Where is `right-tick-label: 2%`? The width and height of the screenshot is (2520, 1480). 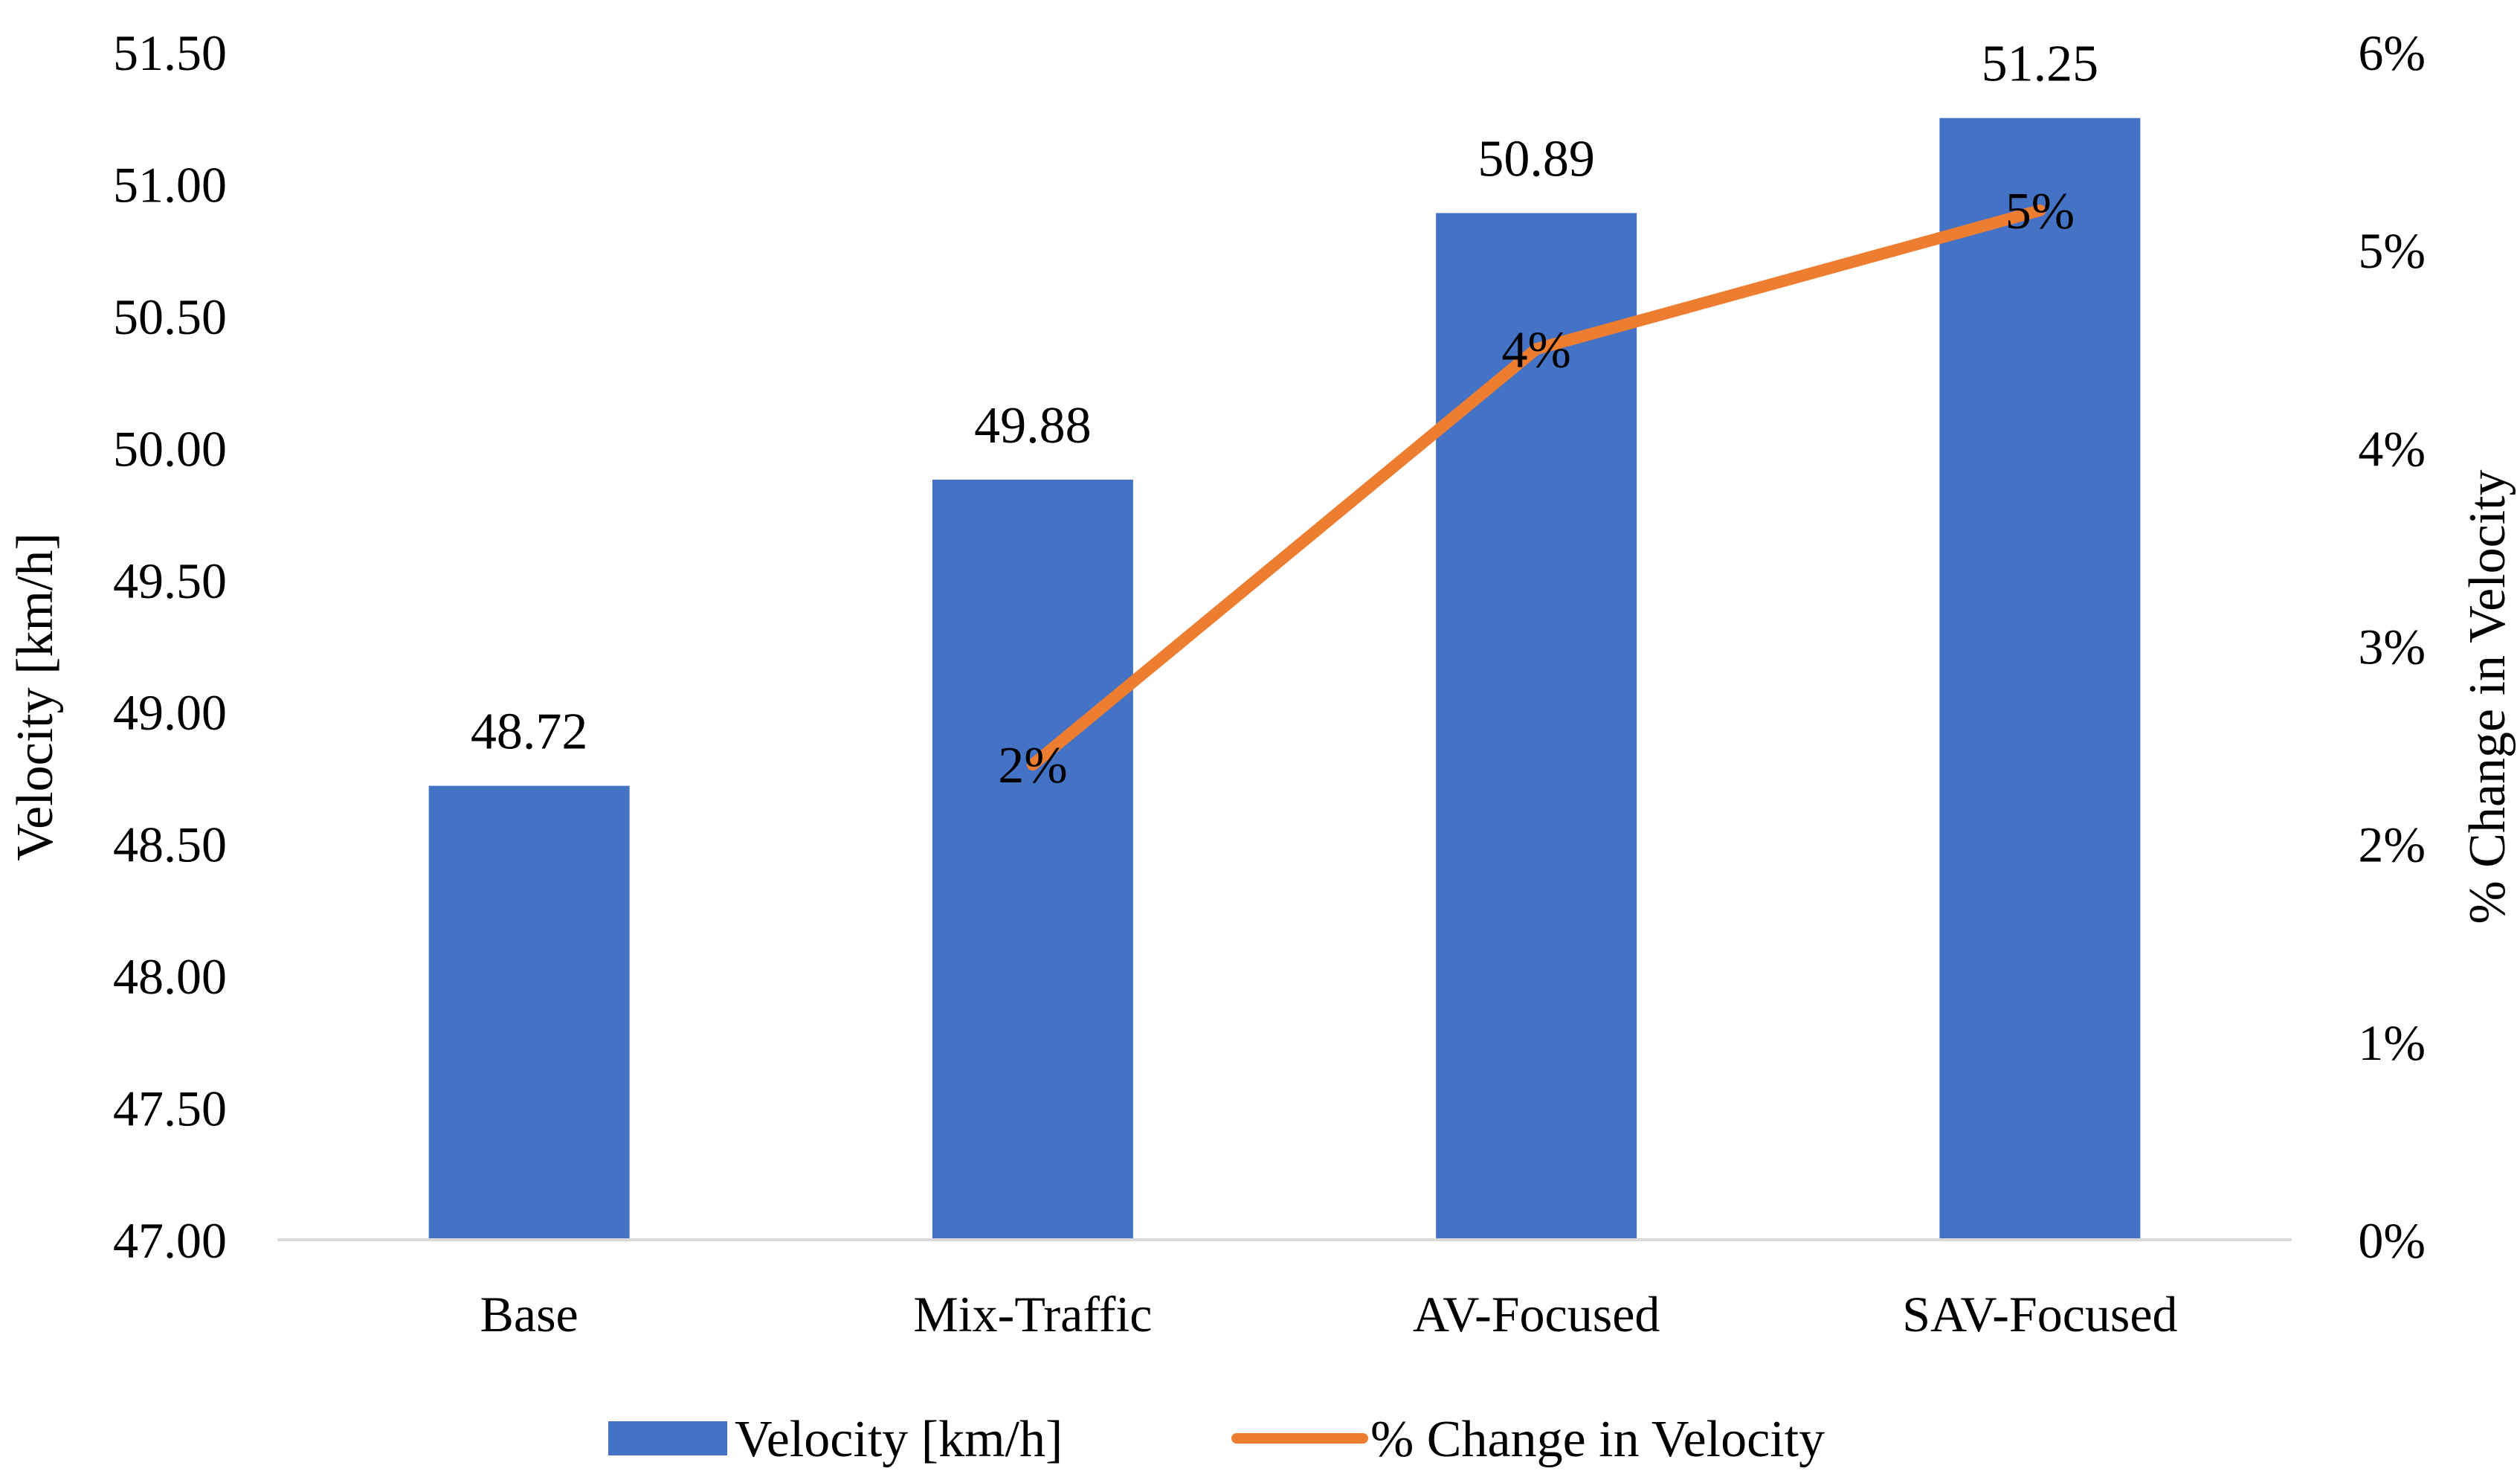
right-tick-label: 2% is located at coordinates (2392, 845).